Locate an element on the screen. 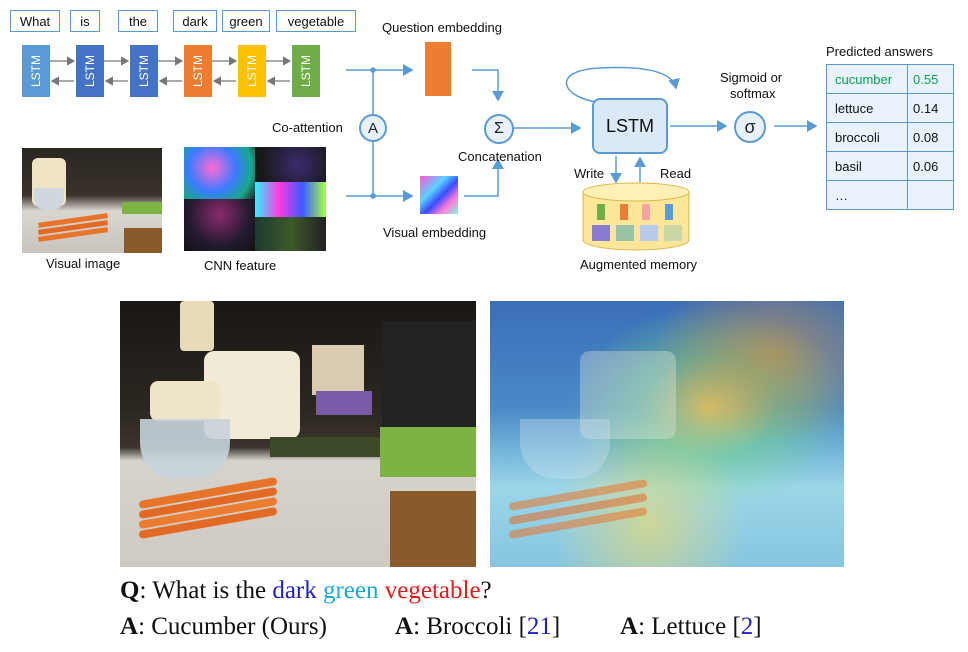 Image resolution: width=968 pixels, height=652 pixels. answer-row: basil 0.06 is located at coordinates (890, 166).